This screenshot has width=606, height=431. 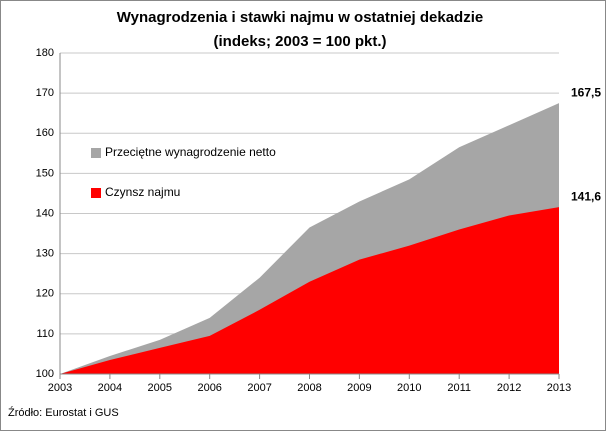 I want to click on x-tick-label: 2013, so click(x=559, y=388).